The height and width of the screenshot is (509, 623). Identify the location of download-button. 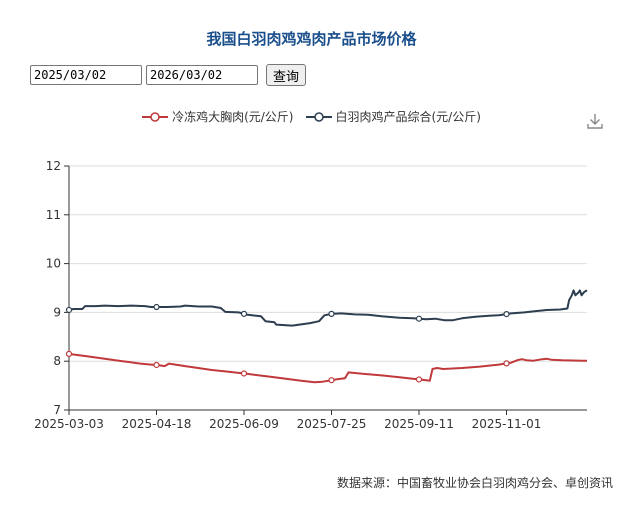
(595, 123).